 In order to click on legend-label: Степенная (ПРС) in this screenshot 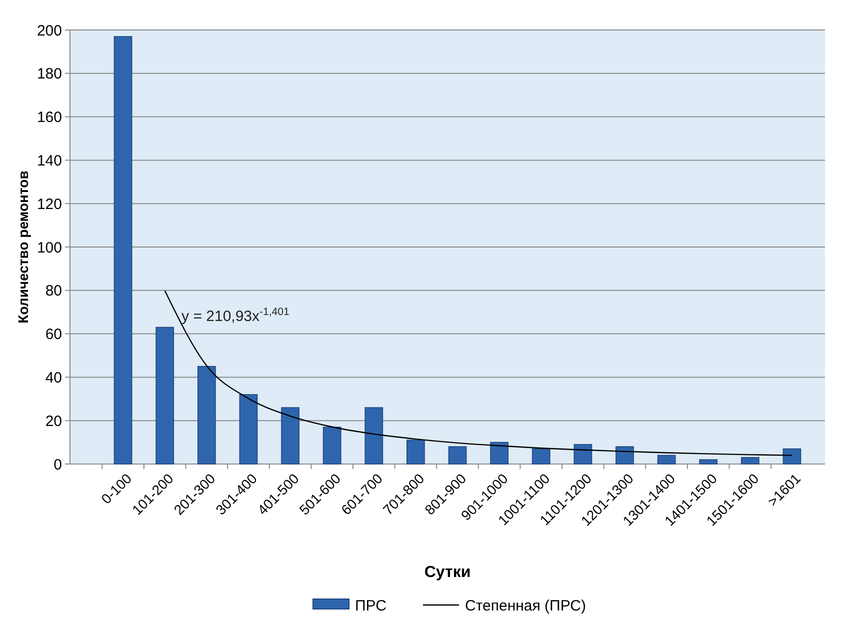, I will do `click(525, 605)`.